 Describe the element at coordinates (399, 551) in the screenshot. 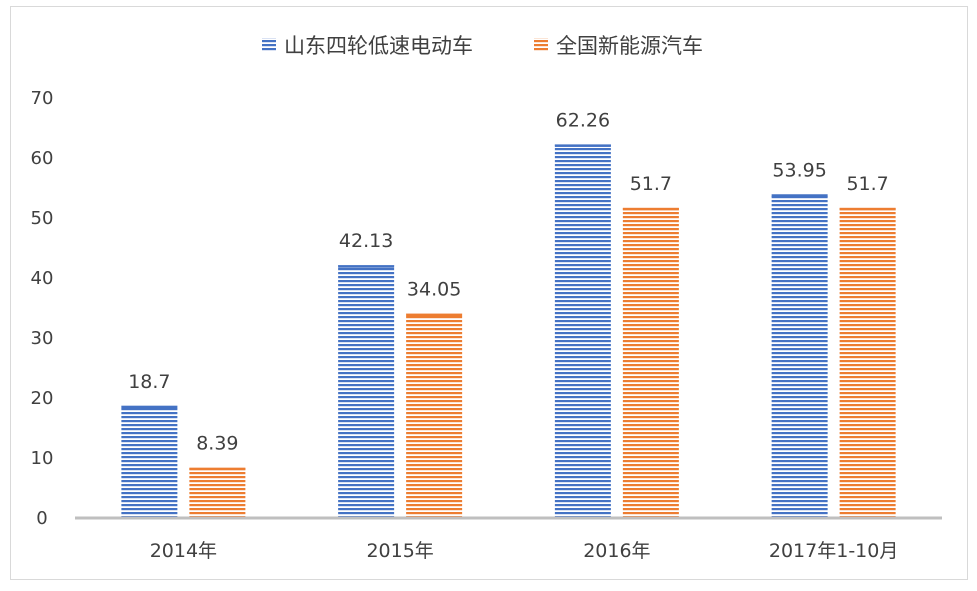

I see `x-tick-label: 2015年` at that location.